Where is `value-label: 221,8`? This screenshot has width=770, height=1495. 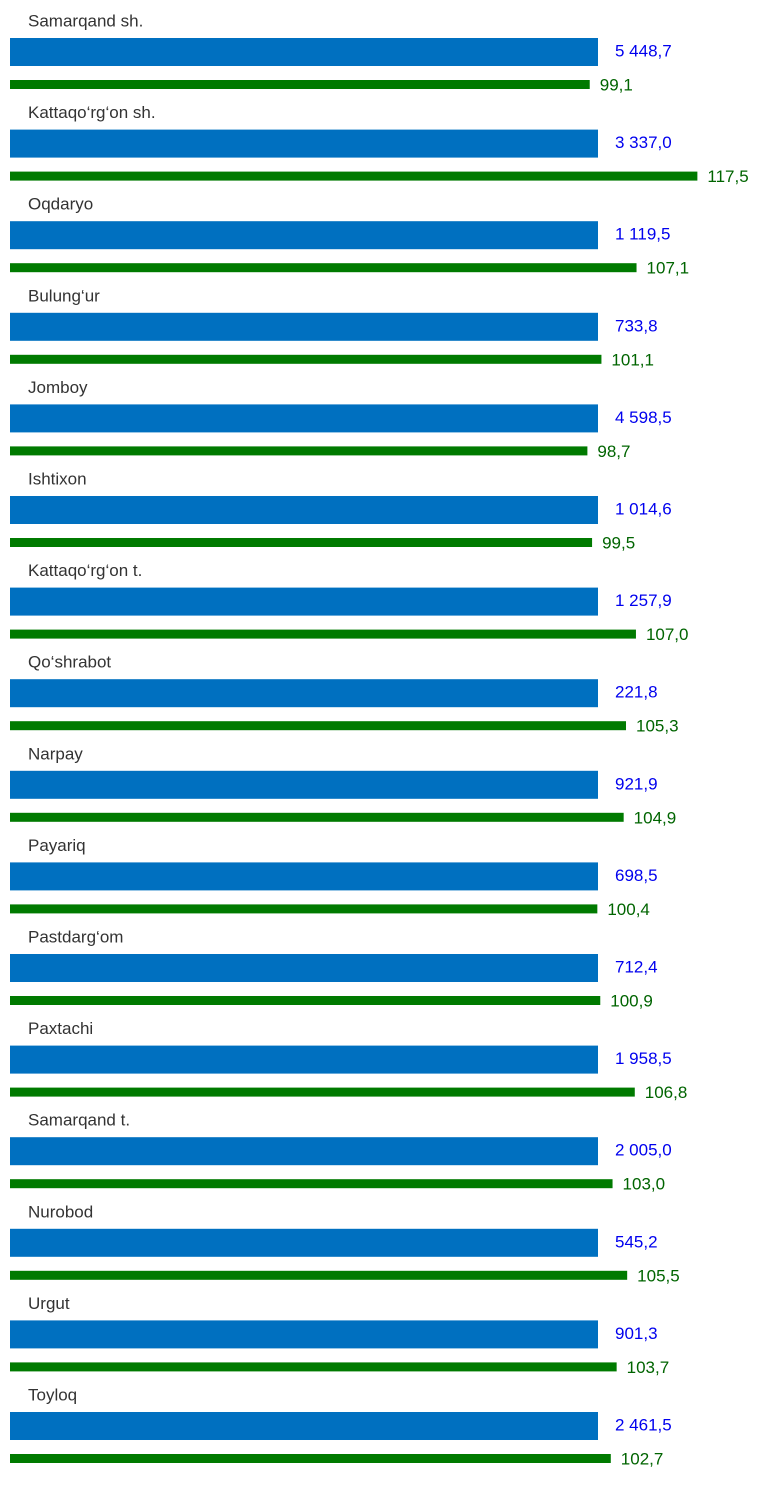
value-label: 221,8 is located at coordinates (636, 692).